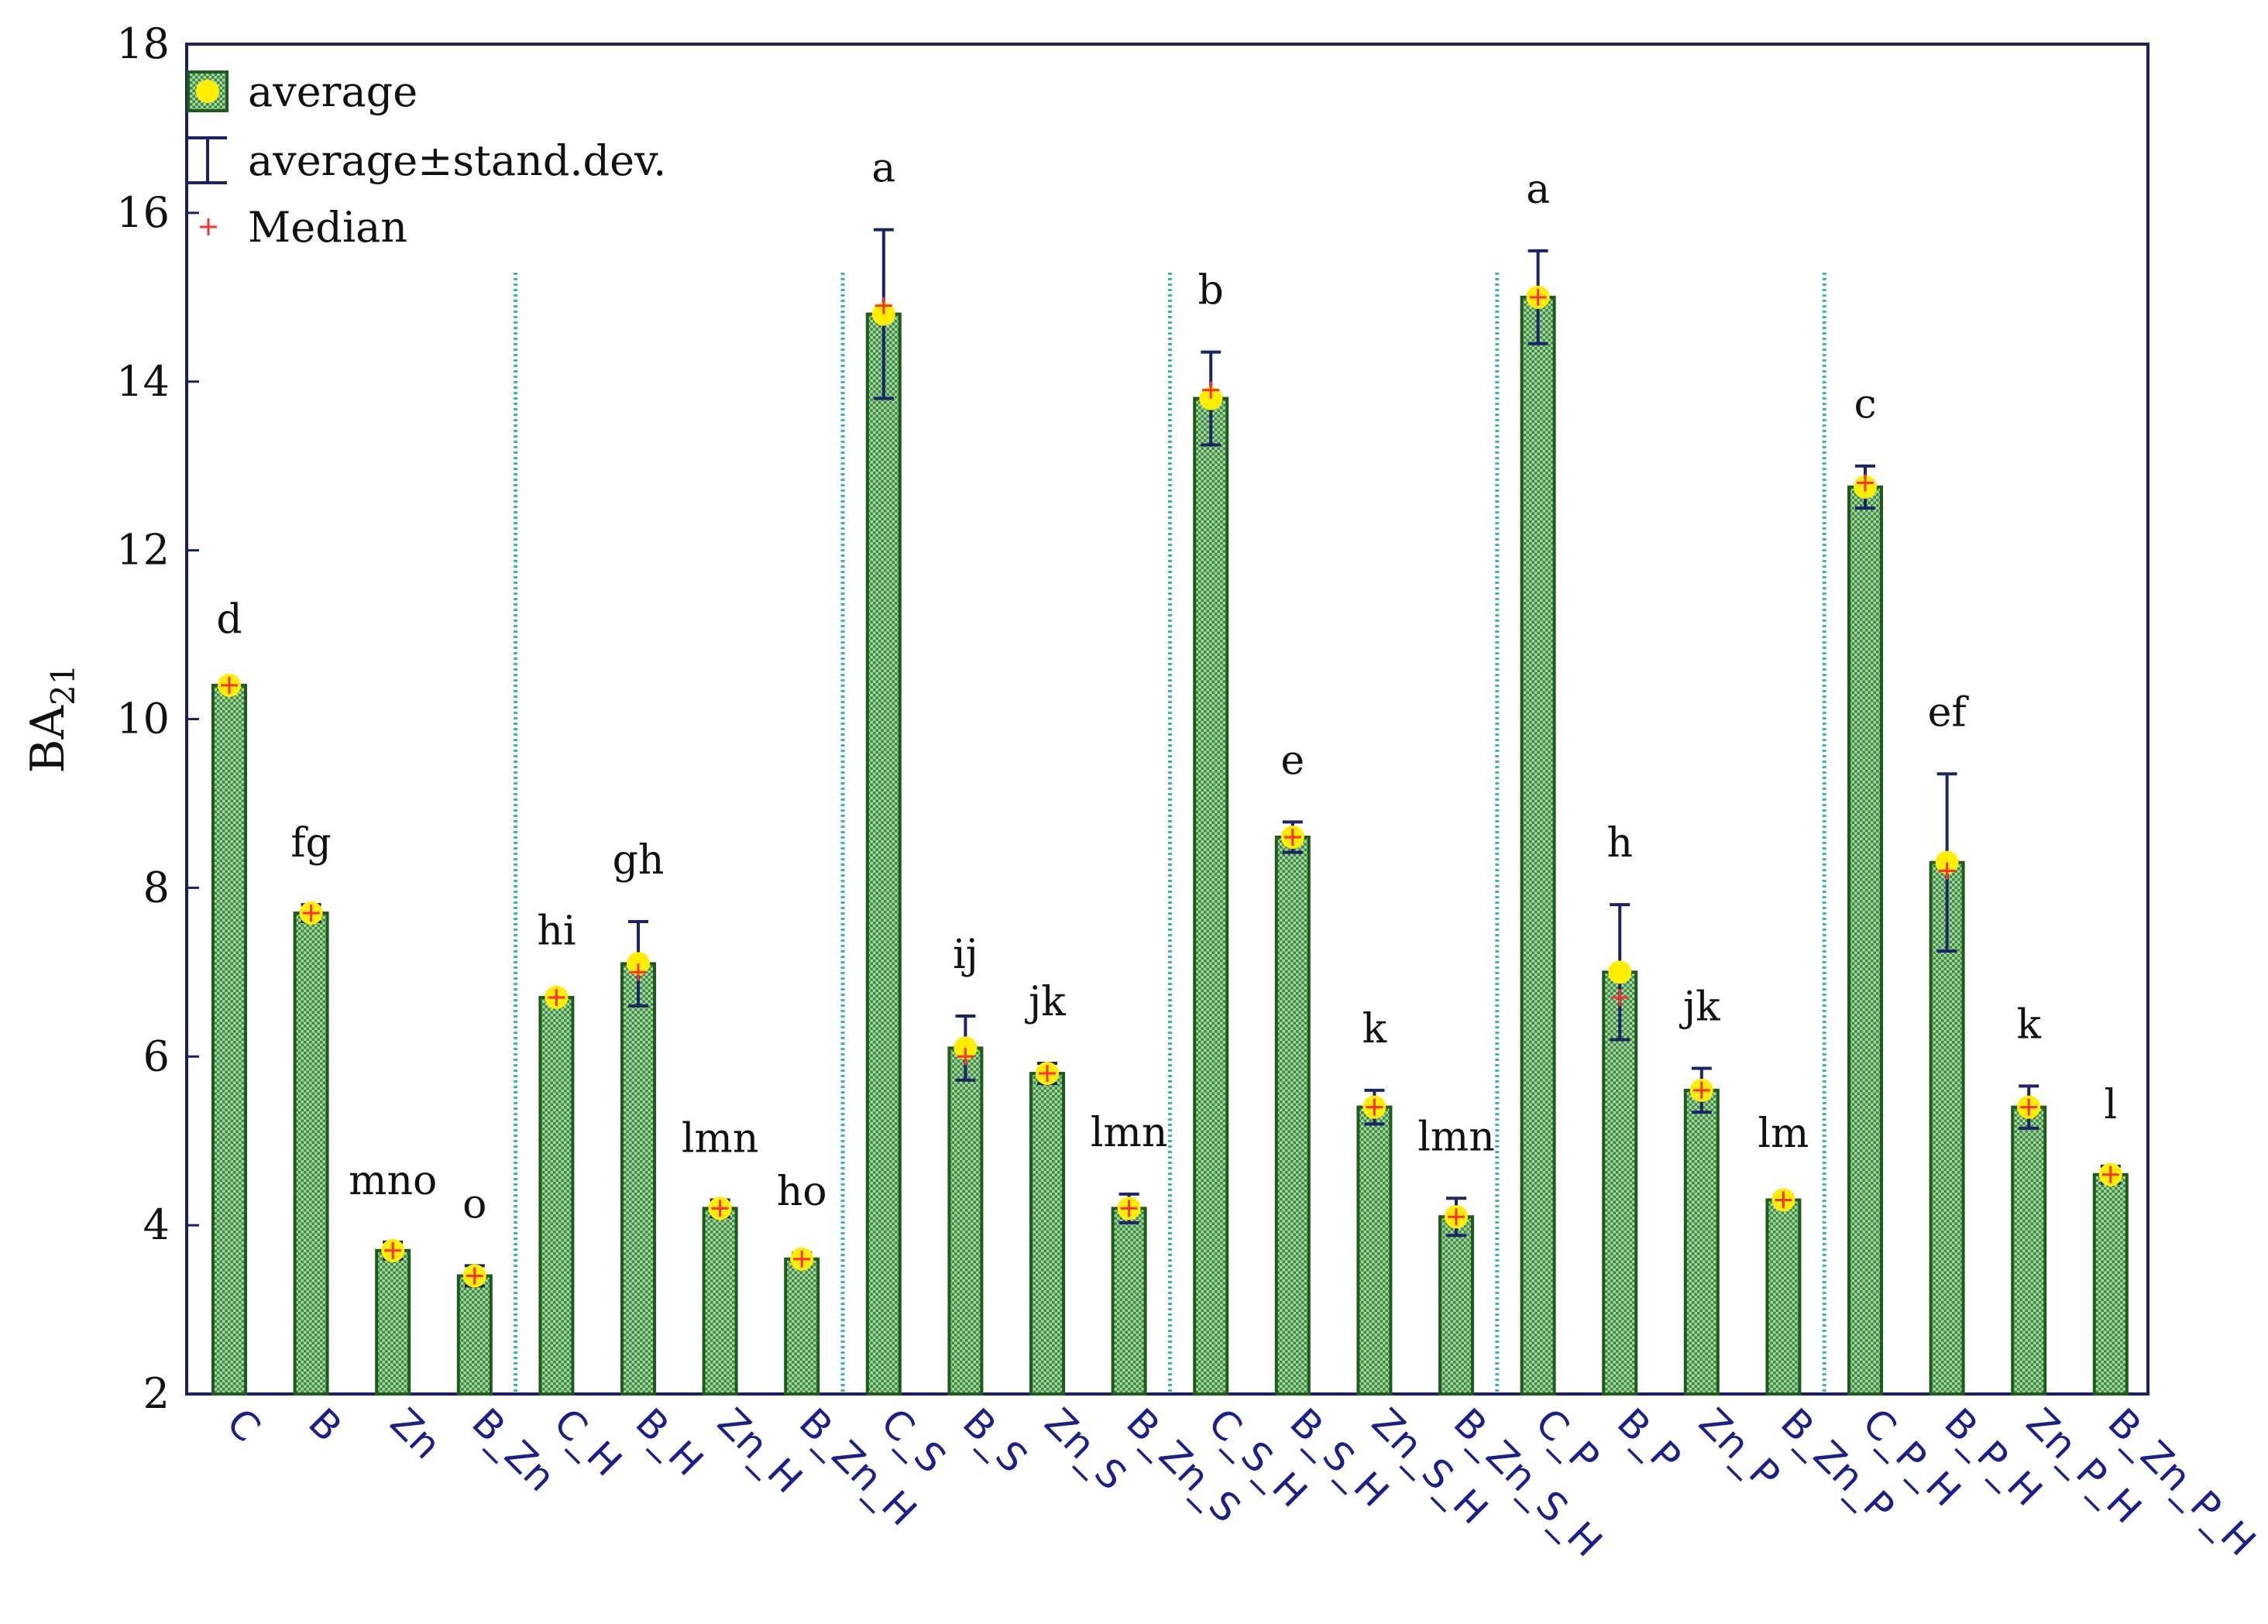  Describe the element at coordinates (229, 619) in the screenshot. I see `group-label: d` at that location.